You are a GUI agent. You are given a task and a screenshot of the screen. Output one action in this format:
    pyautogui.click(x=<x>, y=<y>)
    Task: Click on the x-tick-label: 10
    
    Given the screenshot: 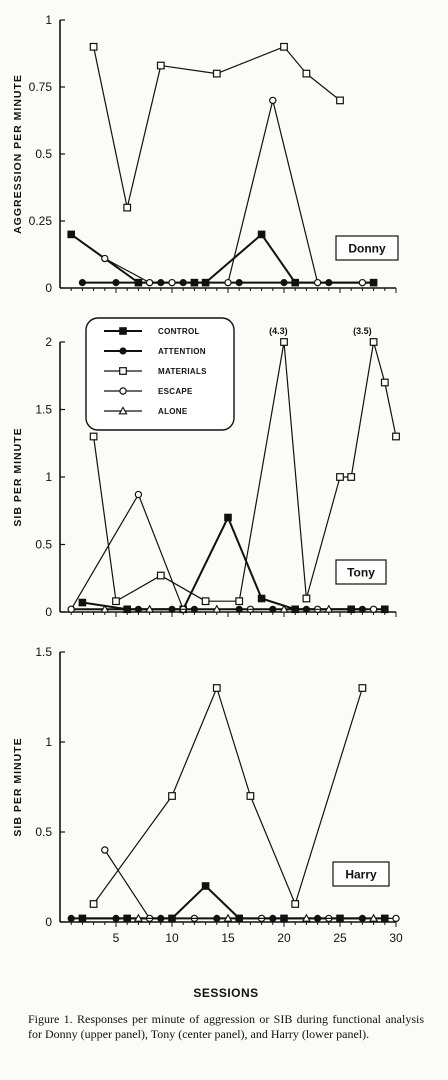 What is the action you would take?
    pyautogui.click(x=172, y=938)
    